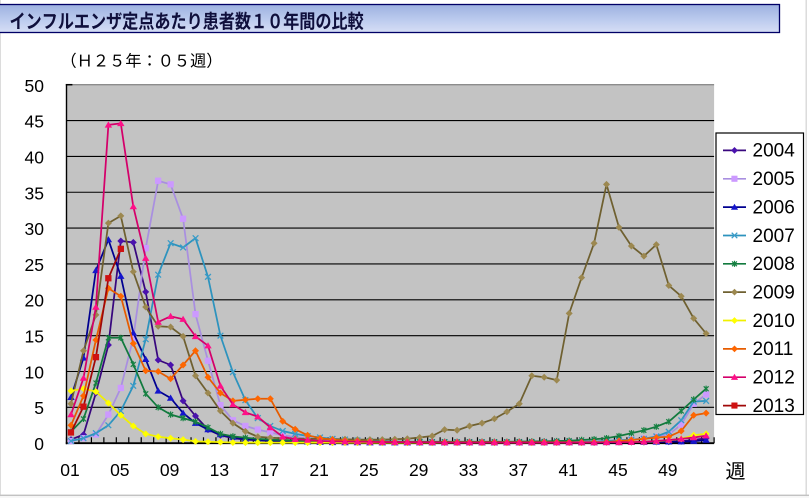 This screenshot has height=503, width=809. What do you see at coordinates (35, 229) in the screenshot?
I see `svg-text: 30` at bounding box center [35, 229].